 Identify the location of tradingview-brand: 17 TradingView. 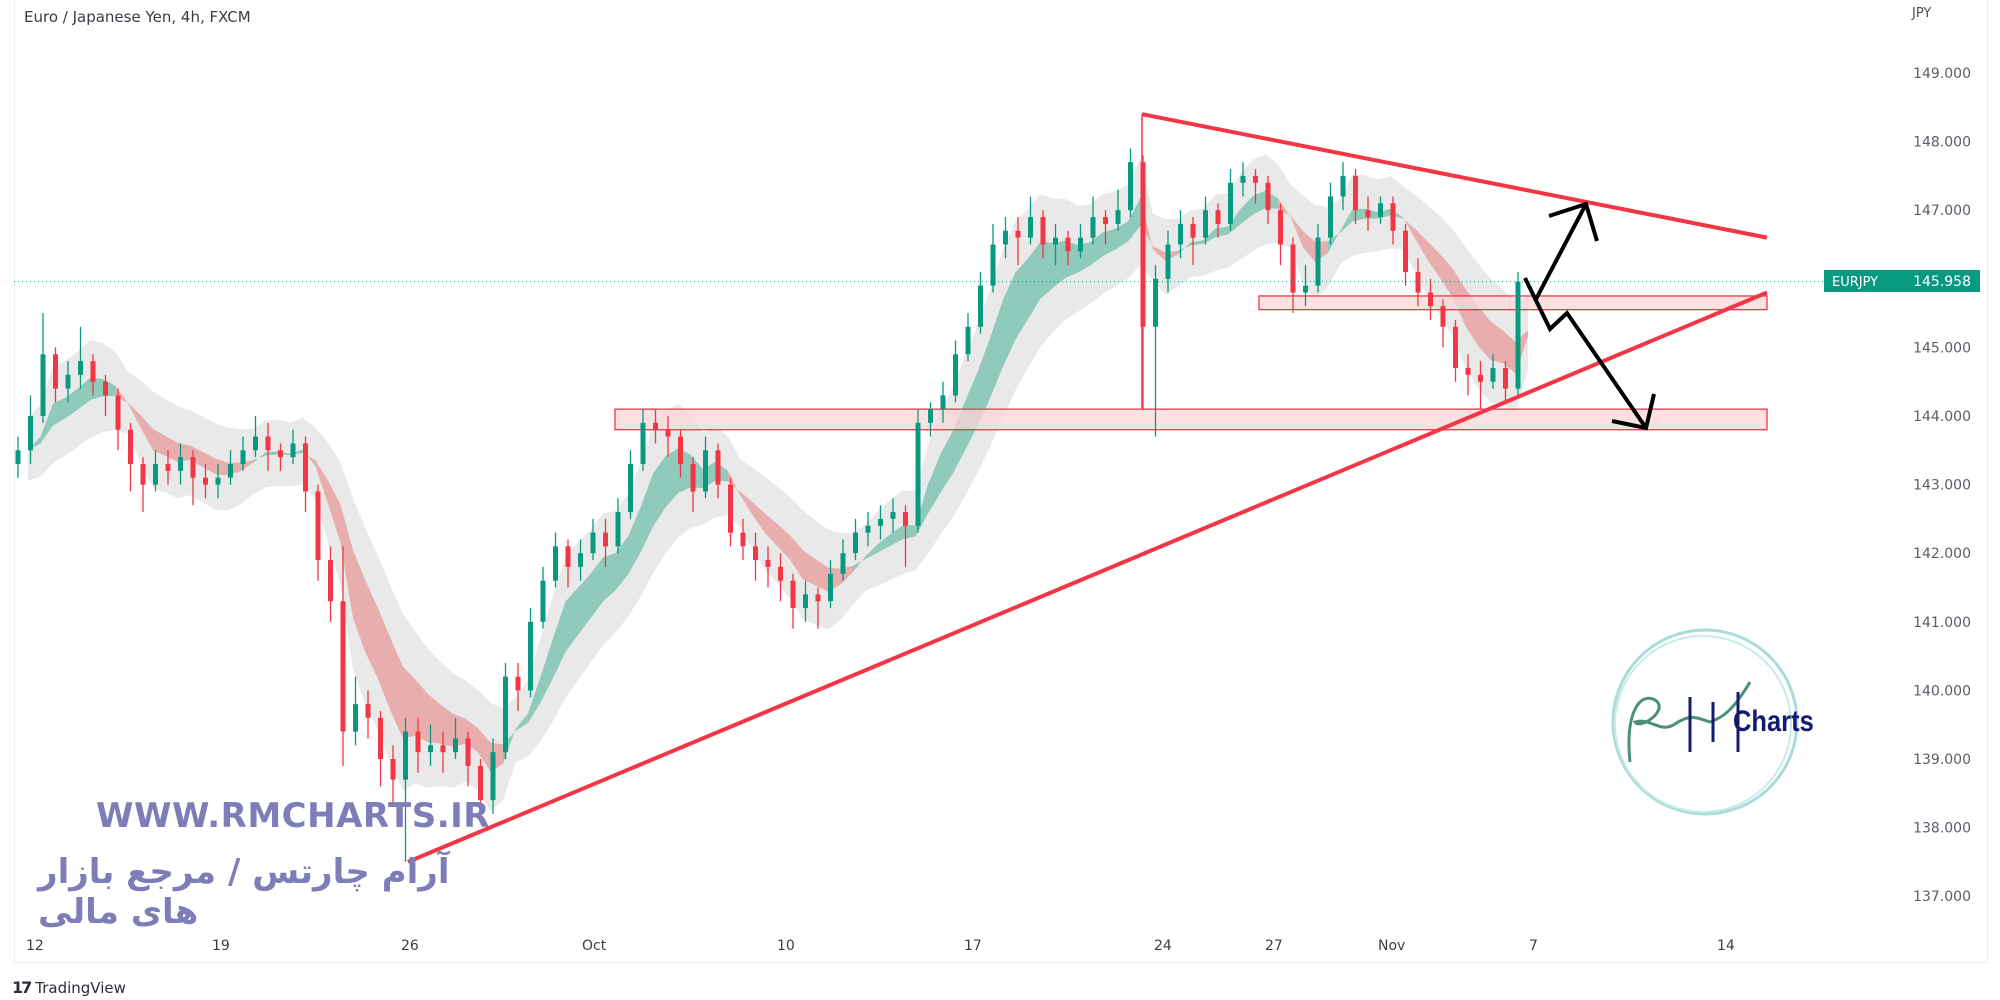
(69, 987).